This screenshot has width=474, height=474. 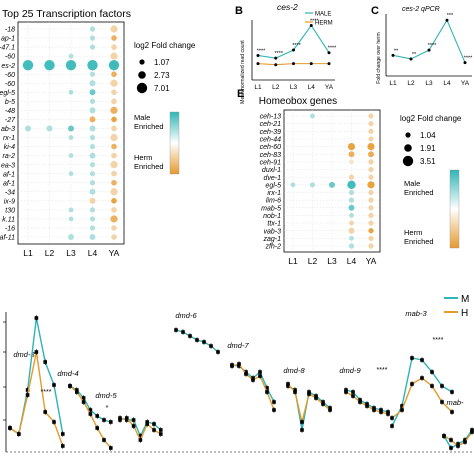 What do you see at coordinates (431, 118) in the screenshot?
I see `panel-e-legend-title: log2 Fold change` at bounding box center [431, 118].